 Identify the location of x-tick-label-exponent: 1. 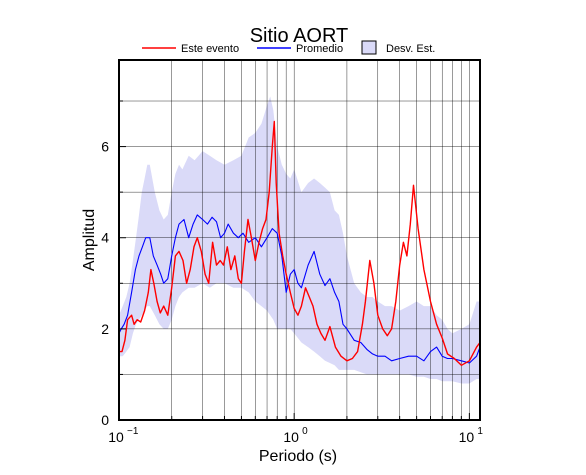
(480, 431).